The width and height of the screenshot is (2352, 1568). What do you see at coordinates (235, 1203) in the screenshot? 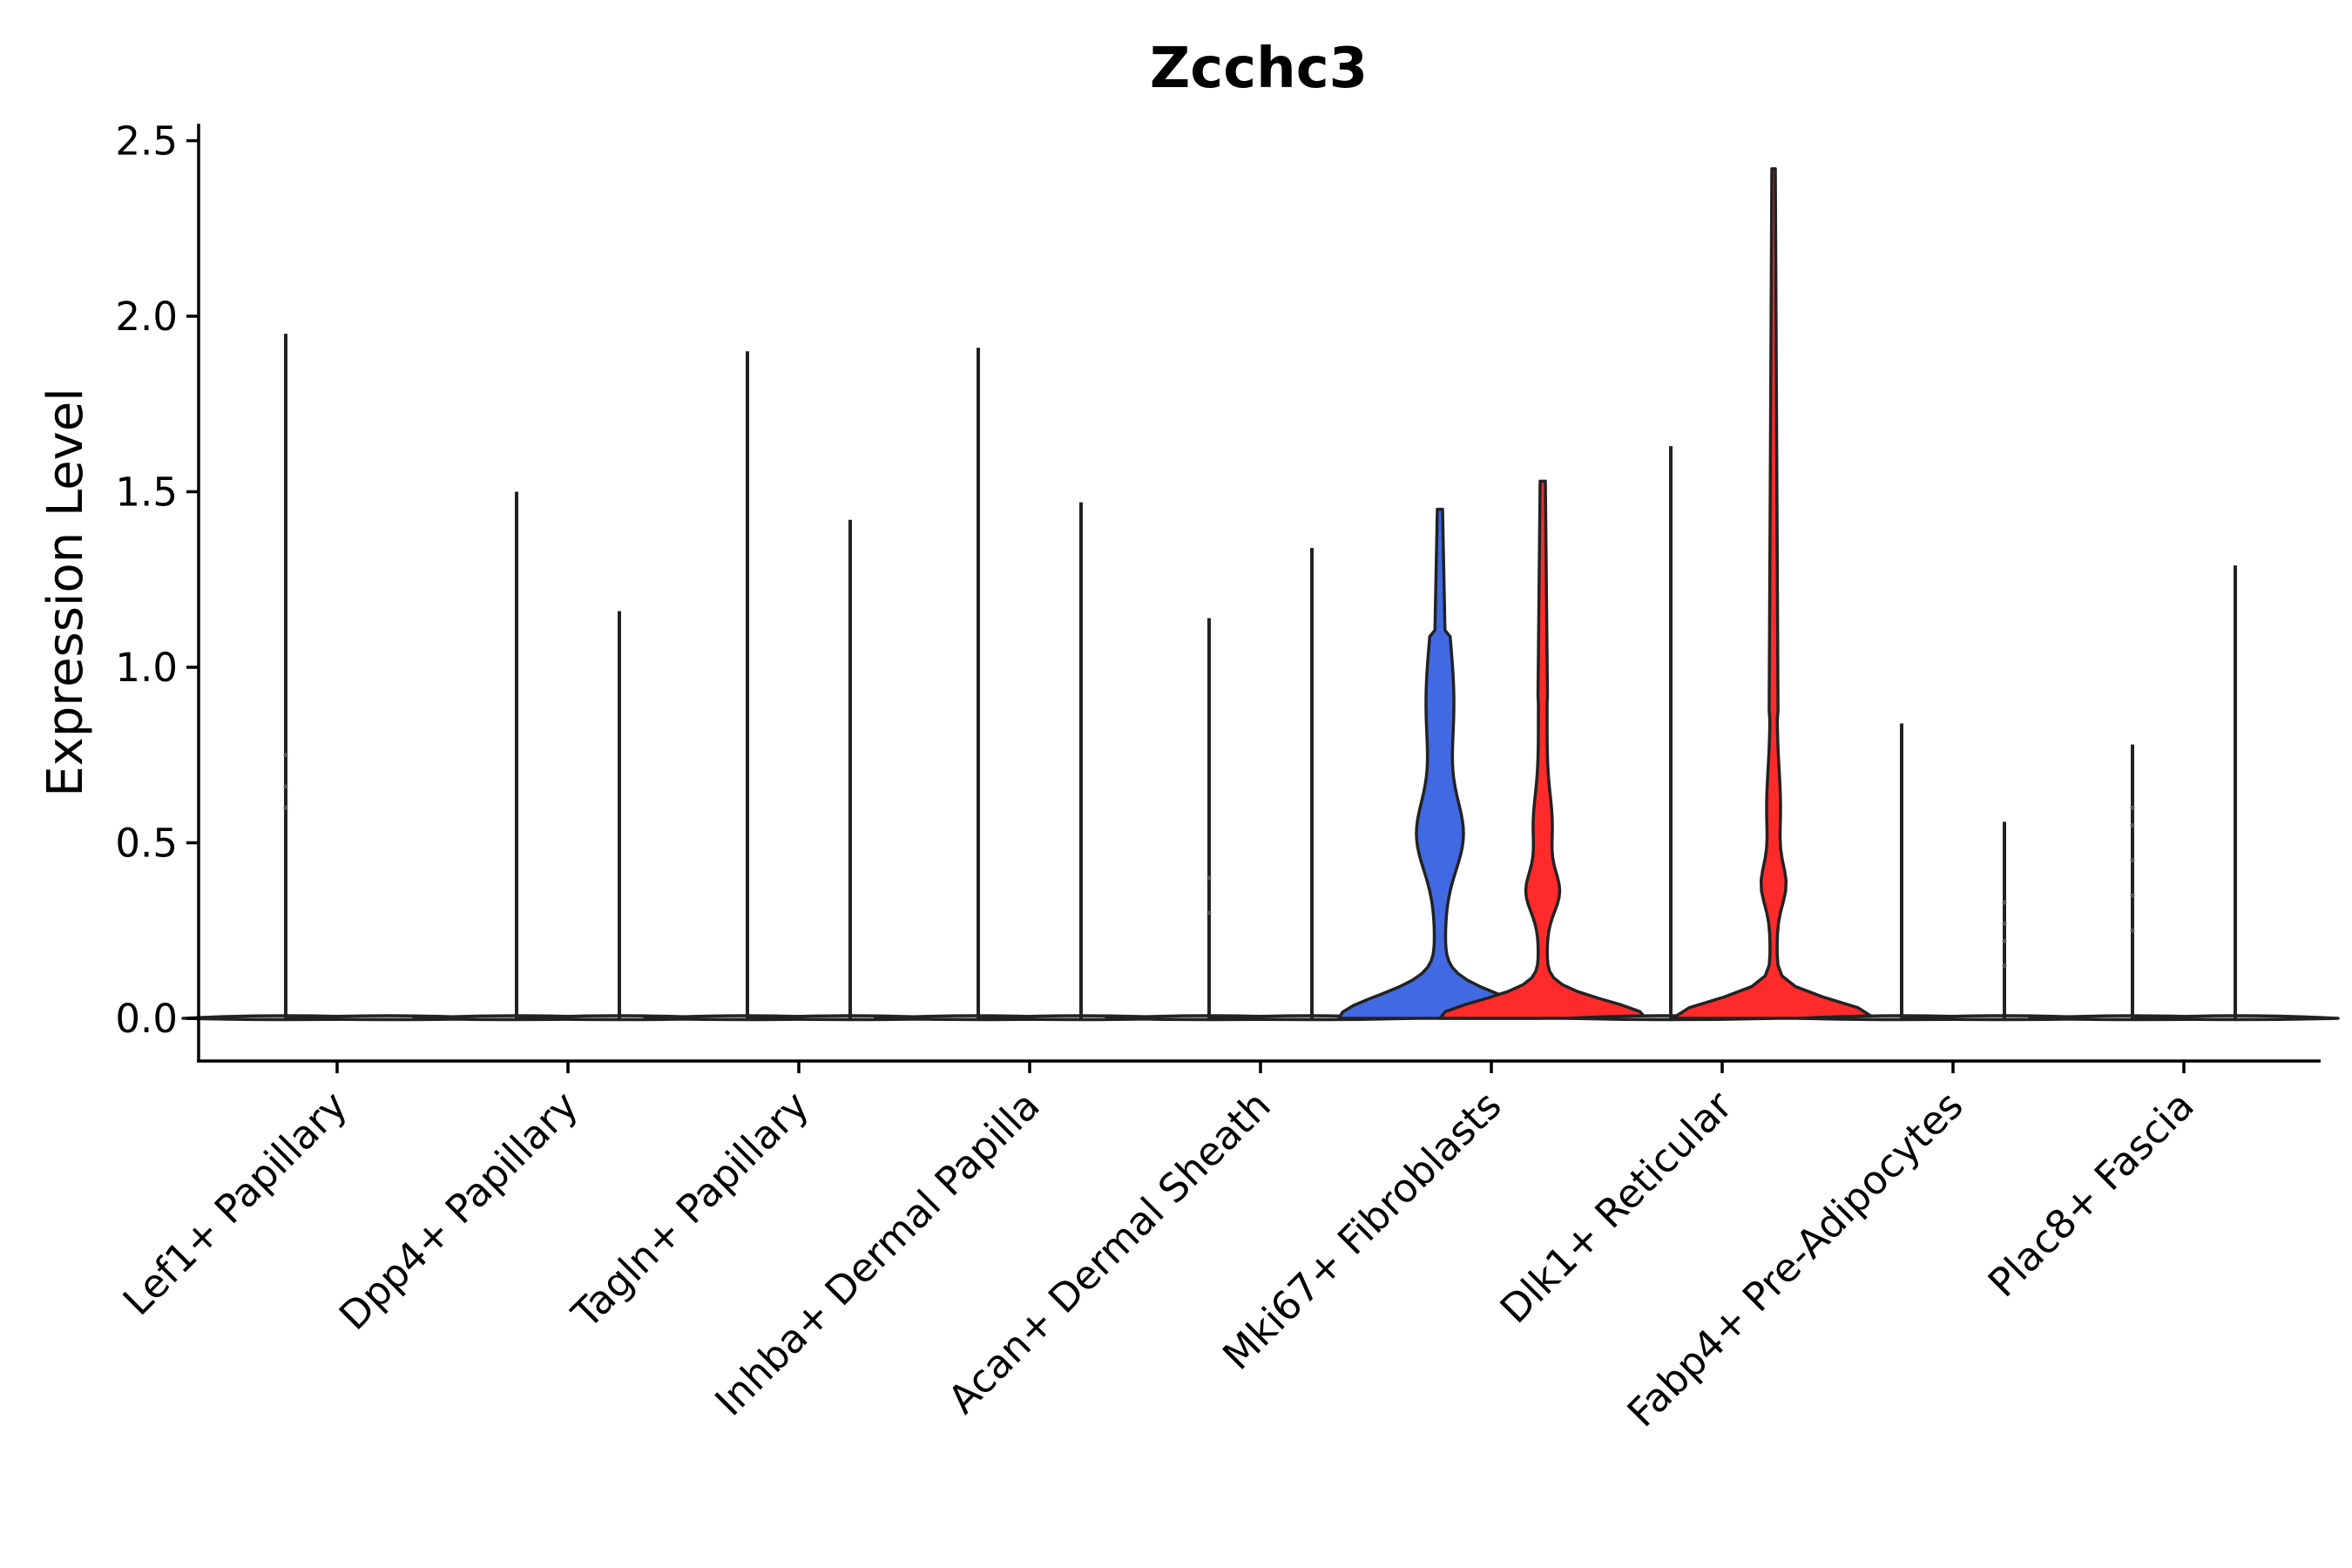
I see `x-tick-label: Lef1+ Papillary` at bounding box center [235, 1203].